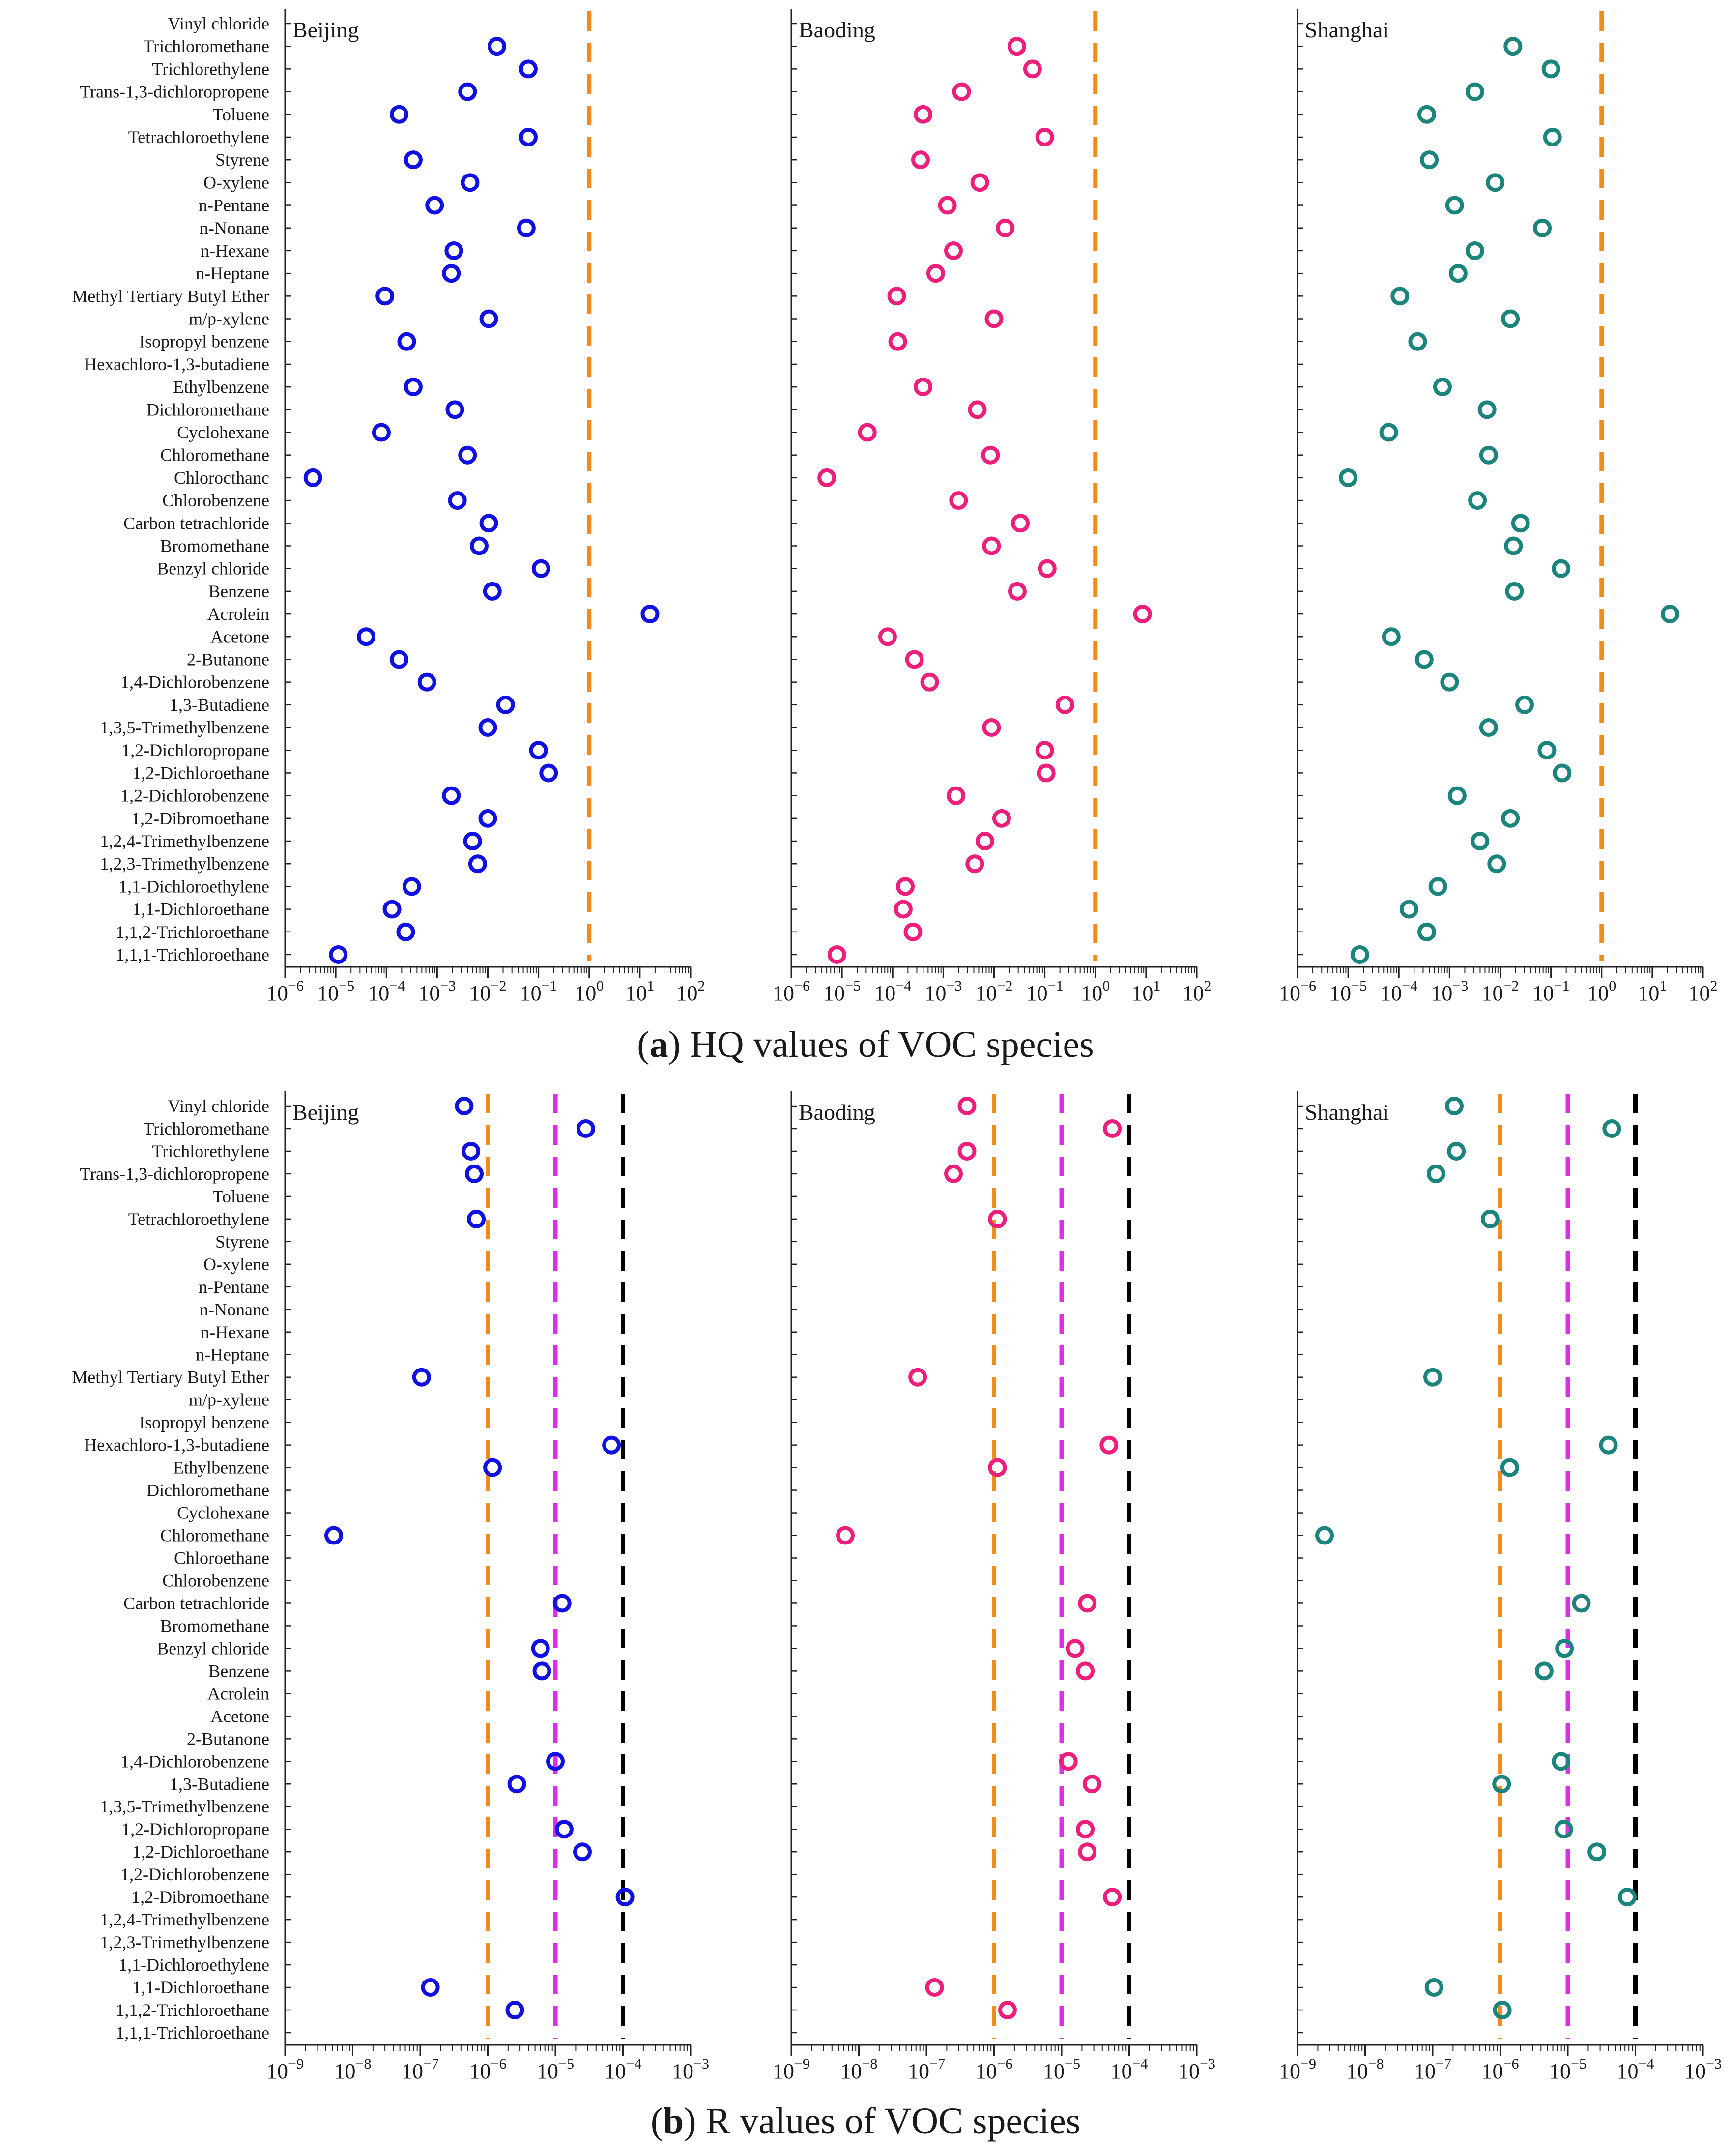 This screenshot has width=1731, height=2156. What do you see at coordinates (1581, 1604) in the screenshot?
I see `b-point-shanghai-carbon-tetrachloride` at bounding box center [1581, 1604].